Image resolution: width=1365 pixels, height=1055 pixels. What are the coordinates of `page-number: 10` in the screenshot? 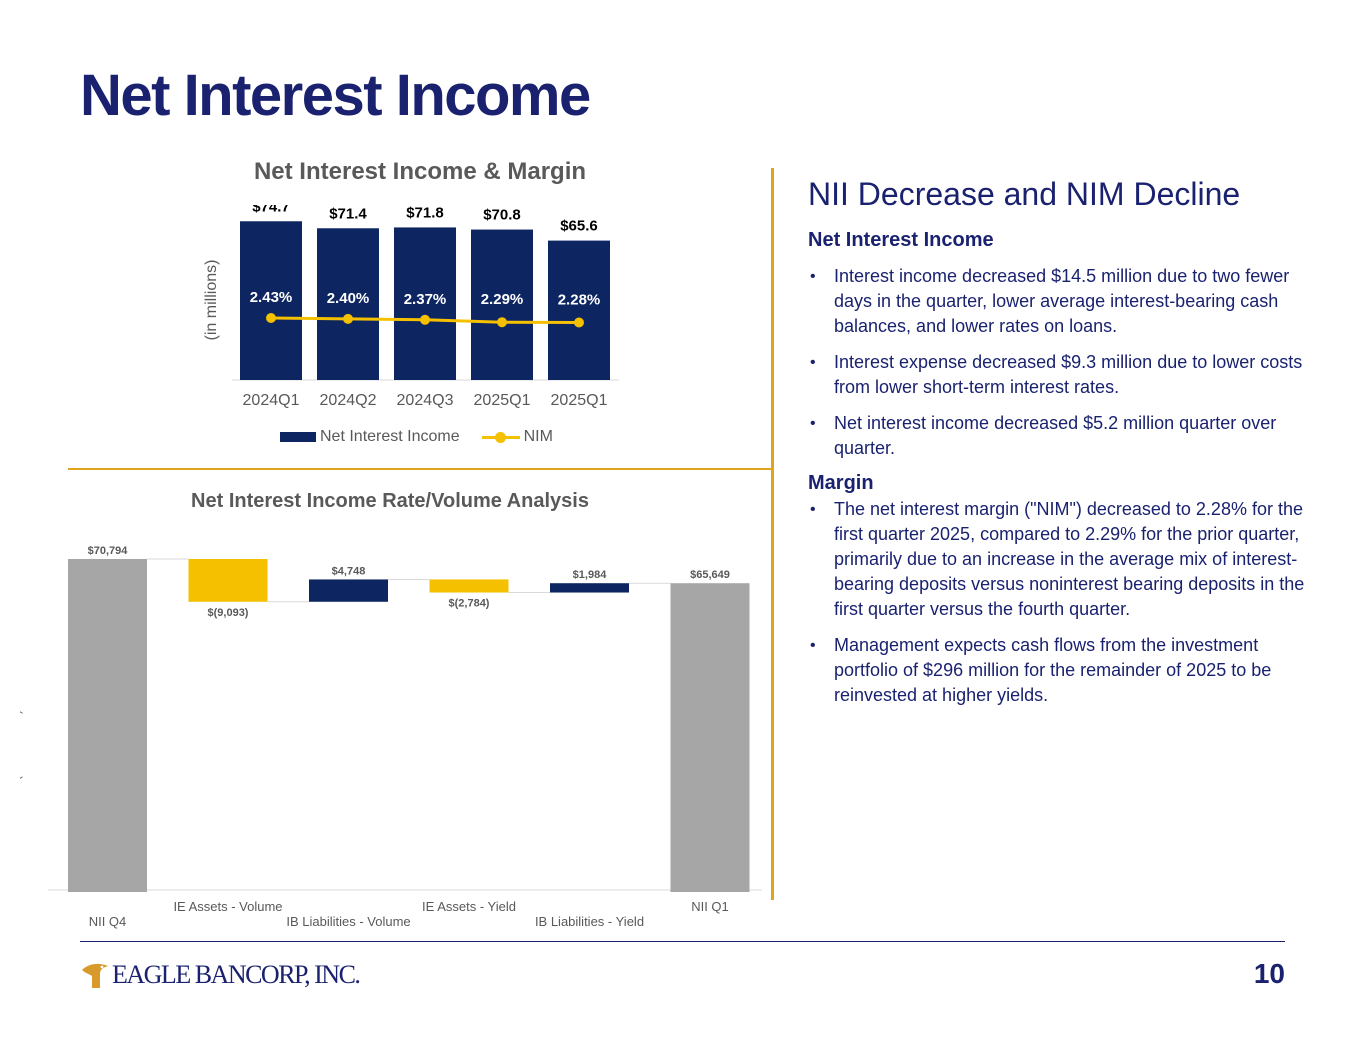 It's located at (1269, 973).